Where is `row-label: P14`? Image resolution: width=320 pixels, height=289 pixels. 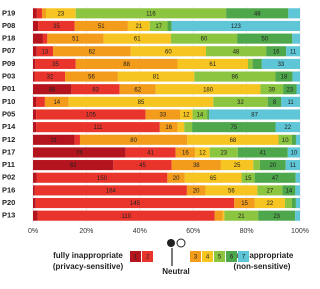 row-label: P14 is located at coordinates (9, 126).